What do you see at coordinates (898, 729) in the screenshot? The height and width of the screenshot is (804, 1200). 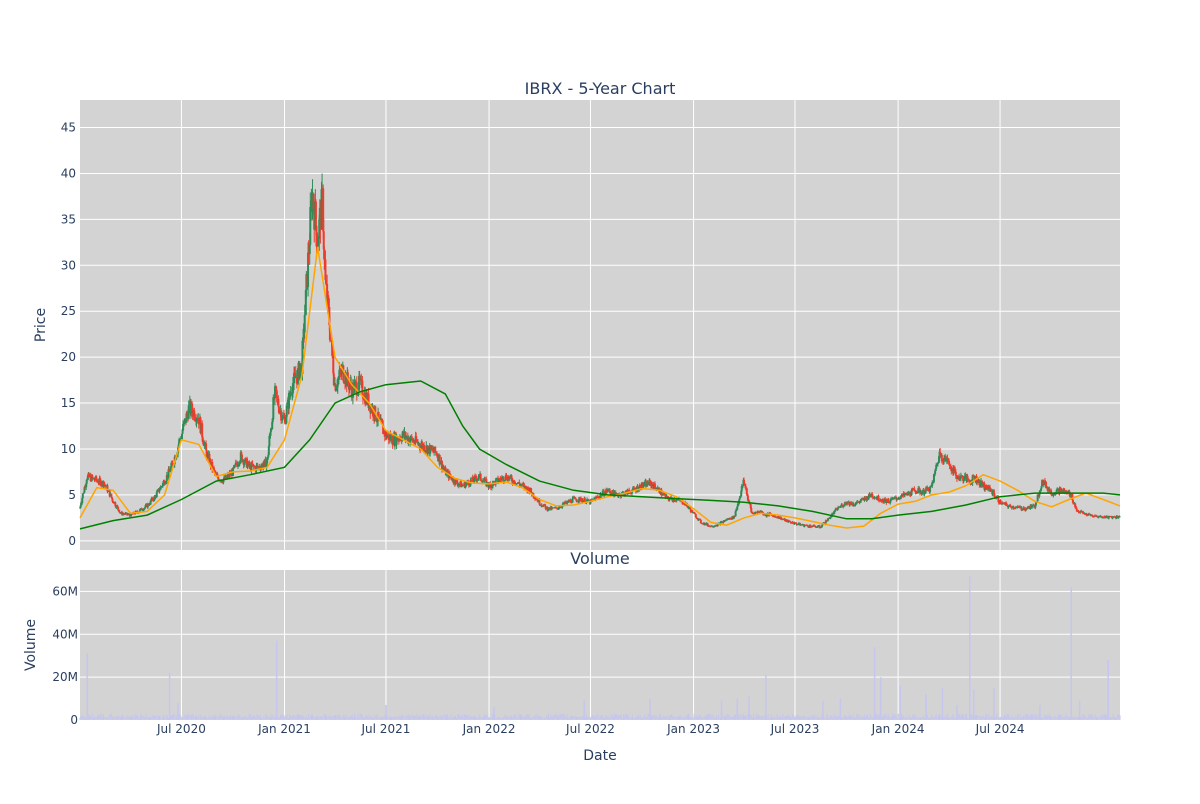 I see `x-tick-label: Jan 2024` at bounding box center [898, 729].